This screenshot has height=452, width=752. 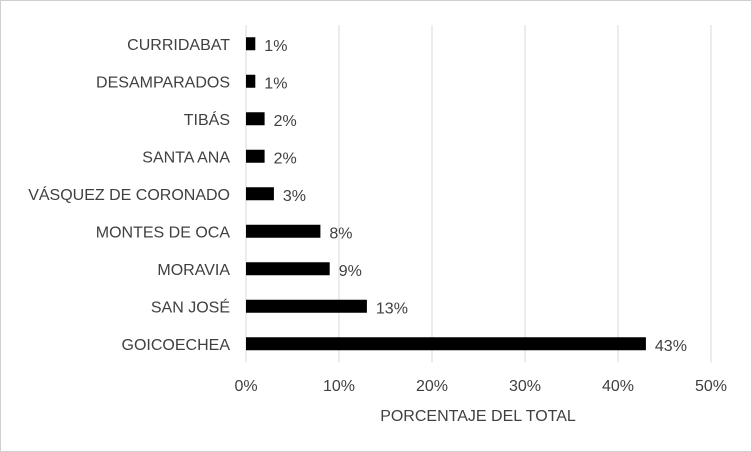 I want to click on data-label: 9%, so click(x=350, y=271).